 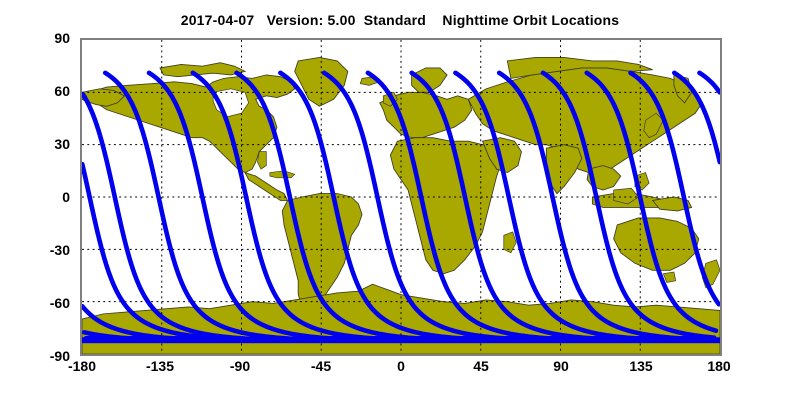 What do you see at coordinates (62, 144) in the screenshot?
I see `y-tick-label-30: 30` at bounding box center [62, 144].